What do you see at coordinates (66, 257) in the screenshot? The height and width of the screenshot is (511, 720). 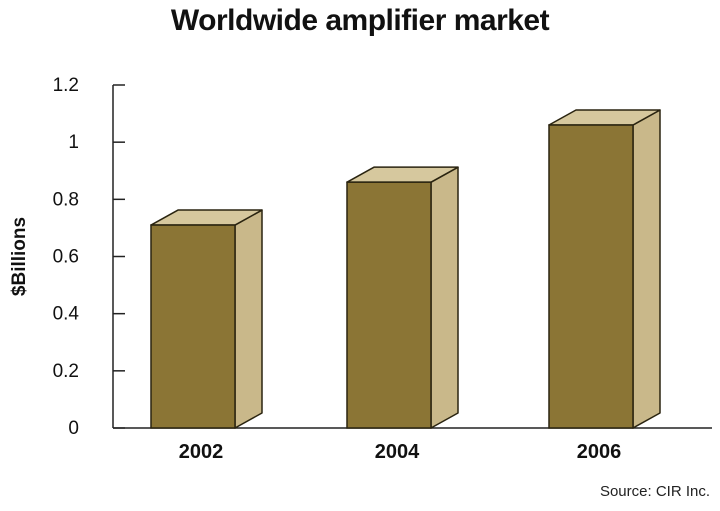 I see `y-tick-label: 0.6` at bounding box center [66, 257].